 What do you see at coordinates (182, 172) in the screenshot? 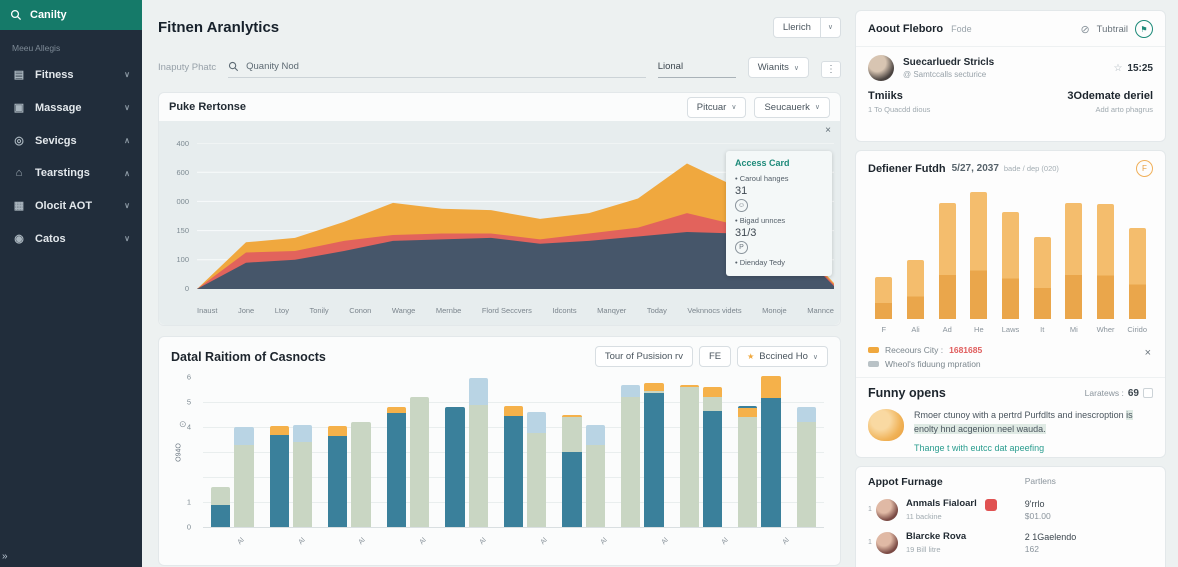
I see `y-tick-label: 600` at bounding box center [182, 172].